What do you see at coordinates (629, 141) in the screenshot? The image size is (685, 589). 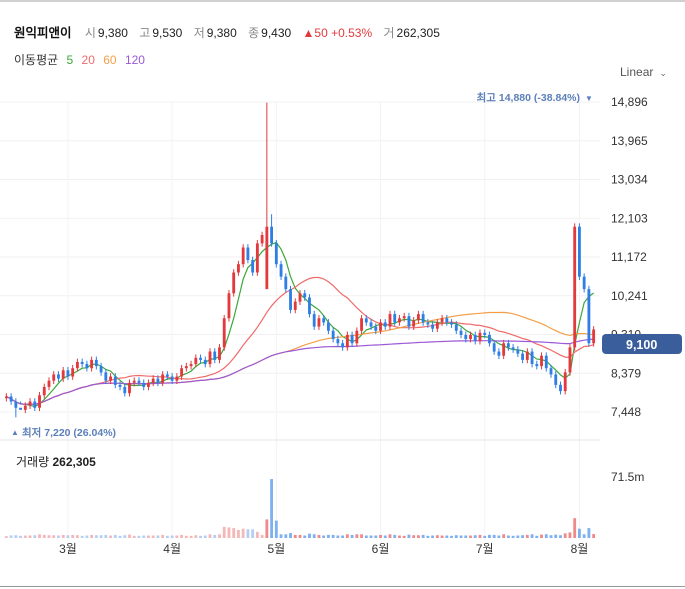 I see `price-tick-label: 13,965` at bounding box center [629, 141].